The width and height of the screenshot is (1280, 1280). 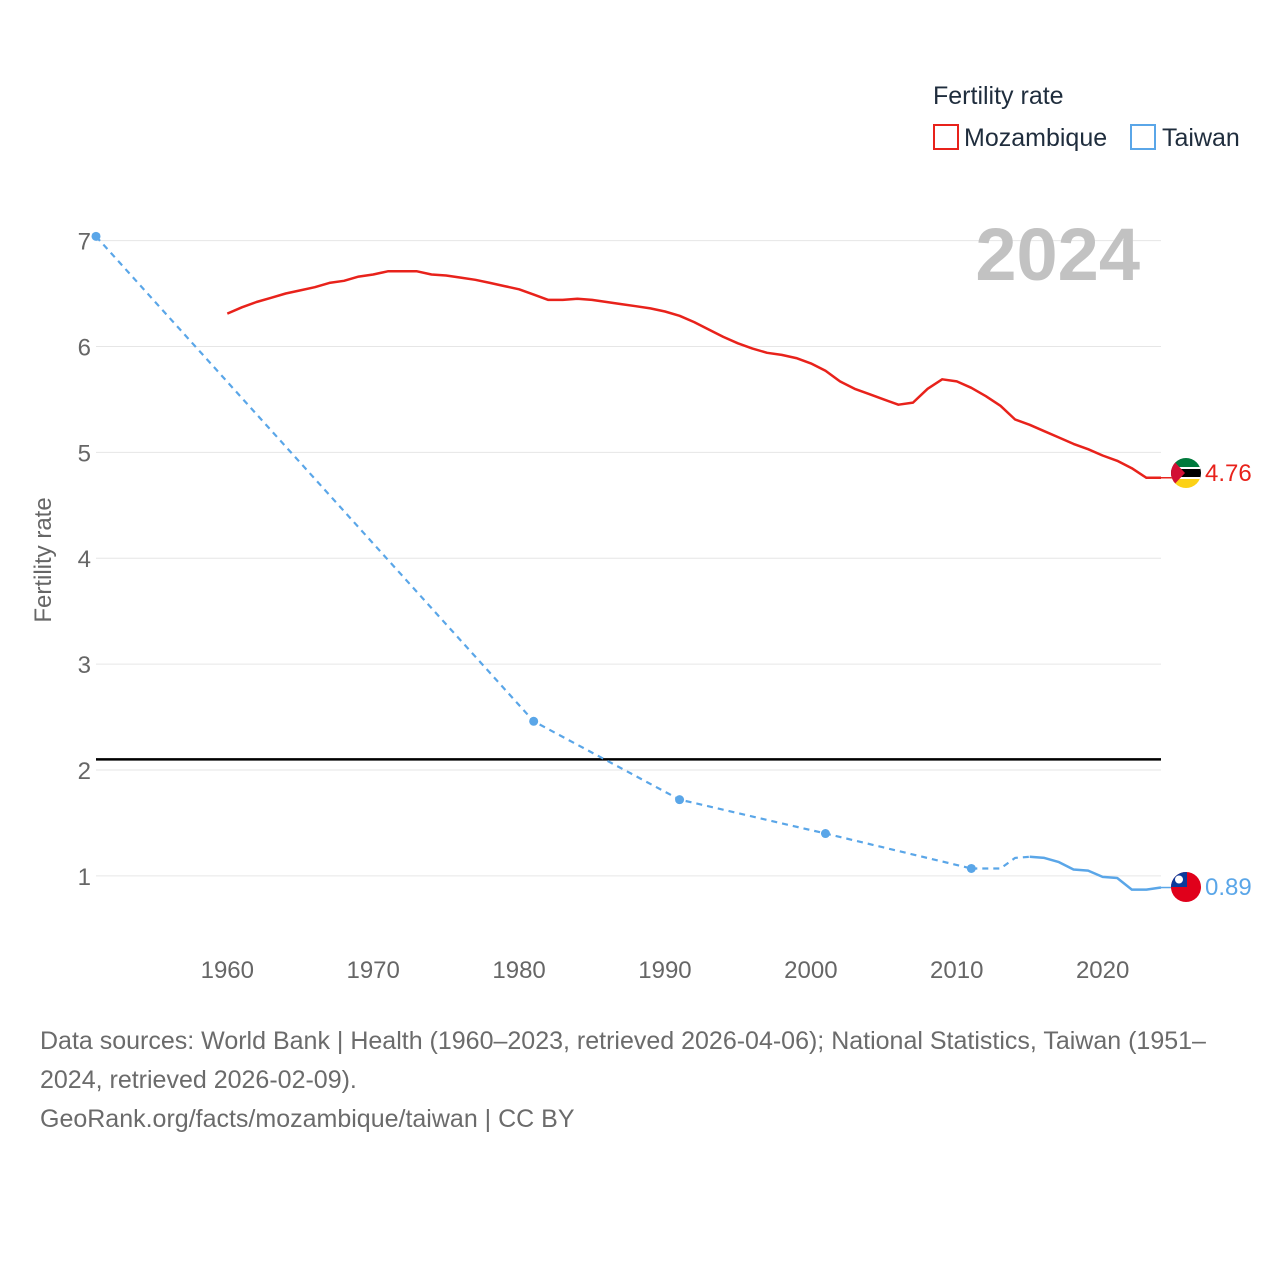 I want to click on series-line-mozambique, so click(x=693, y=375).